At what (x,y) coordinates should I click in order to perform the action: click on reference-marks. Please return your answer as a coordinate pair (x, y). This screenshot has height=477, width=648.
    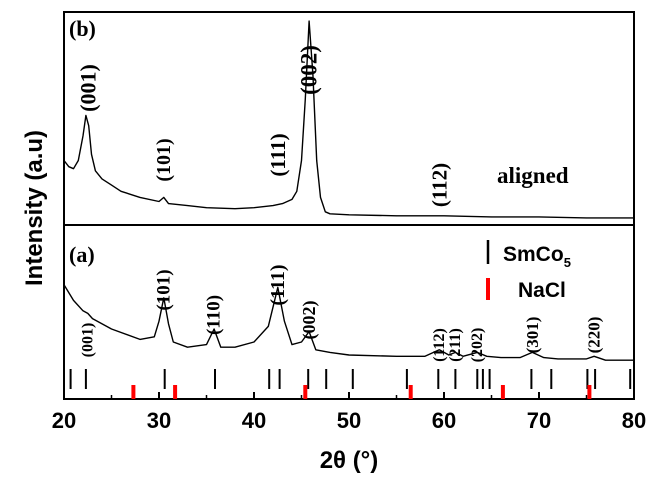
    Looking at the image, I should click on (350, 384).